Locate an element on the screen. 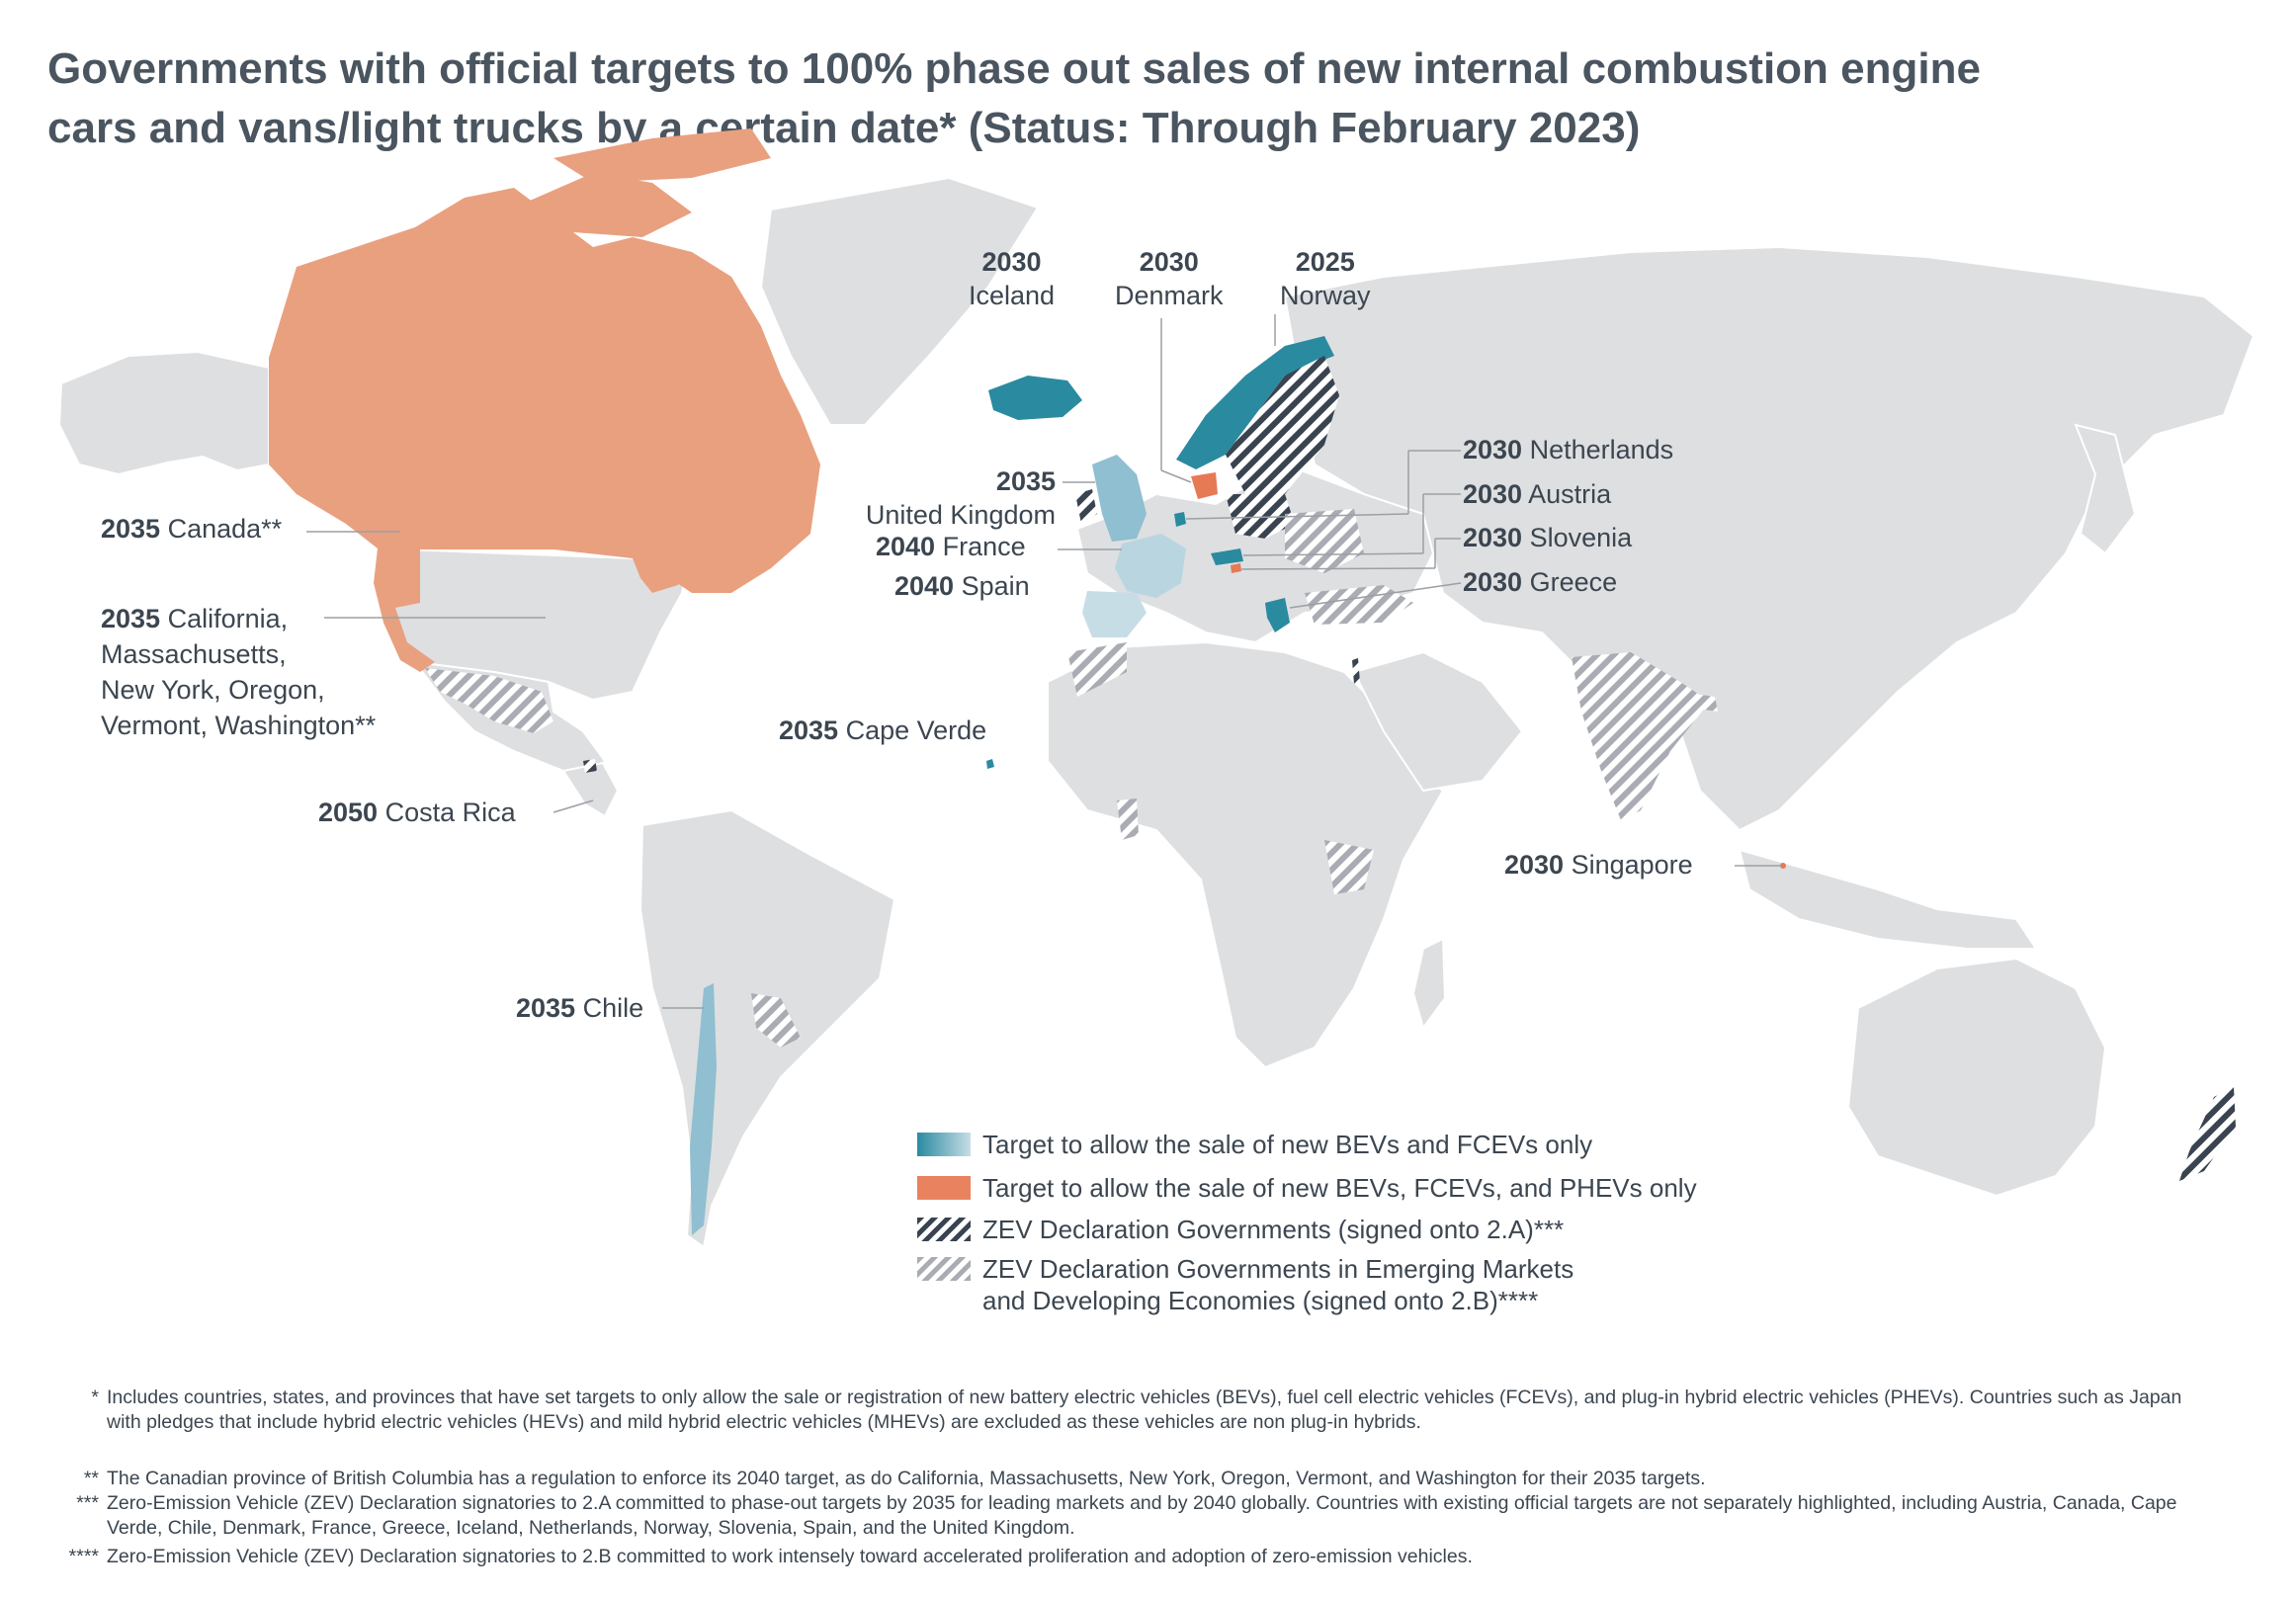 The image size is (2296, 1598). label-iceland: 2030 Iceland is located at coordinates (1012, 278).